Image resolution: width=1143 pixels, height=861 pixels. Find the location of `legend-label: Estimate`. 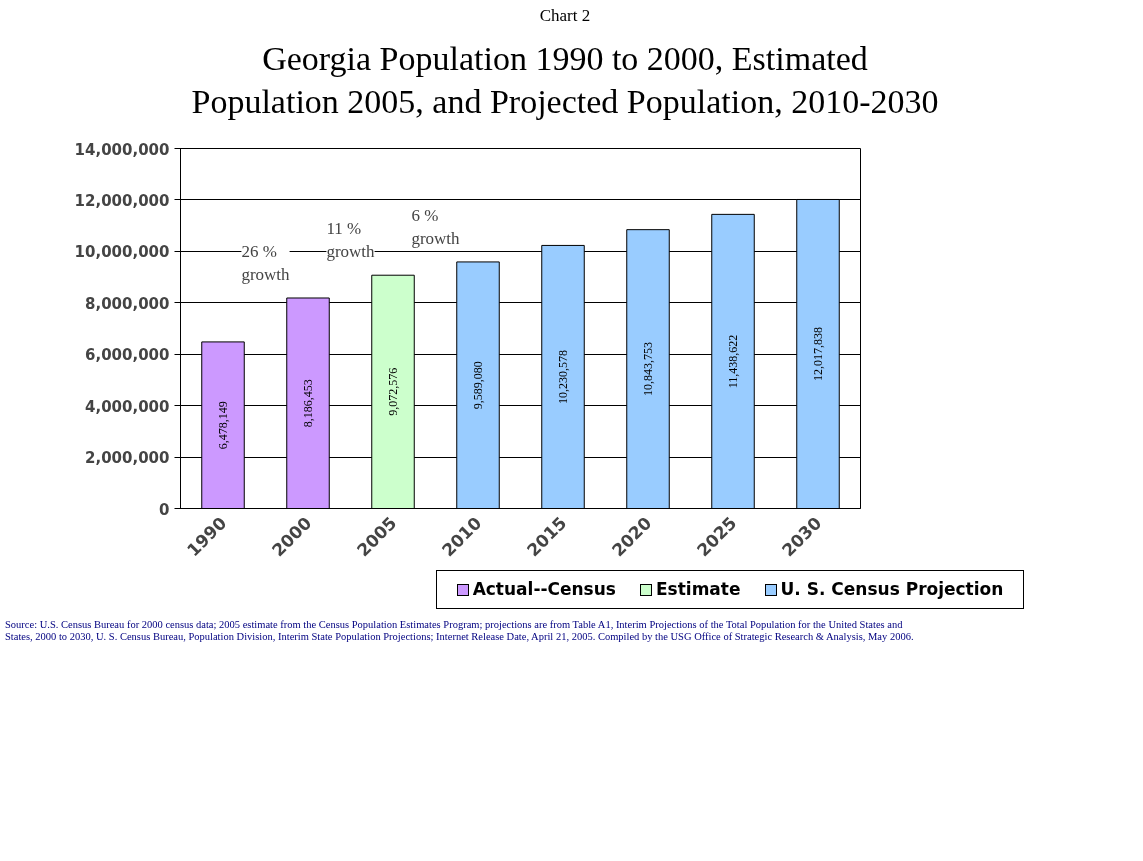

legend-label: Estimate is located at coordinates (697, 590).